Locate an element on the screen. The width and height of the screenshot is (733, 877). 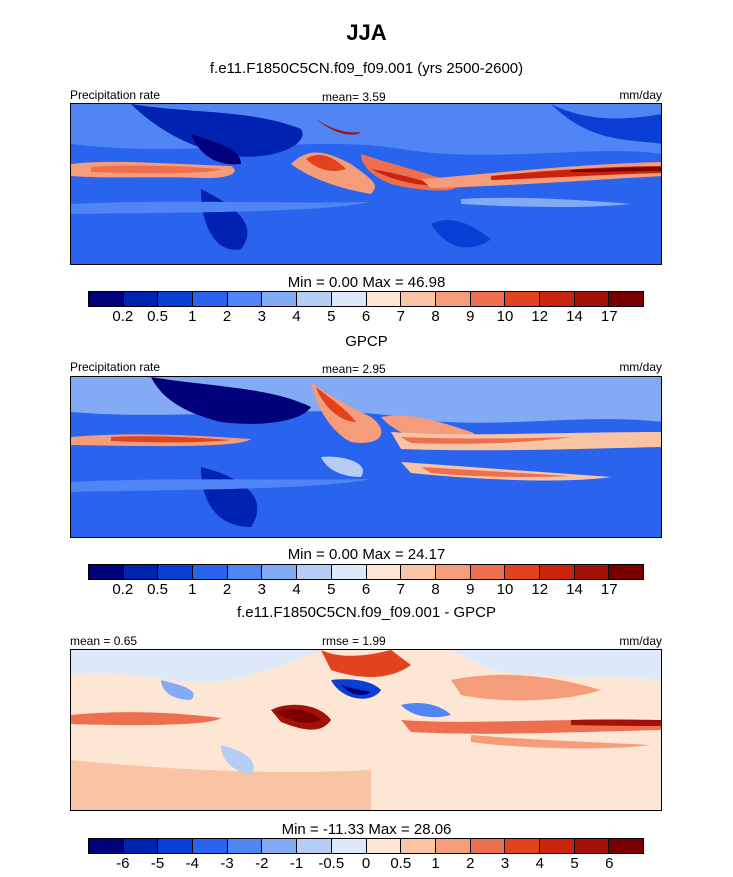
panel-3-colorbar-ticks: -6 -5 -4 -3 -2 -1 -0.5 0 0.5 1 2 3 4 5 6 is located at coordinates (366, 865).